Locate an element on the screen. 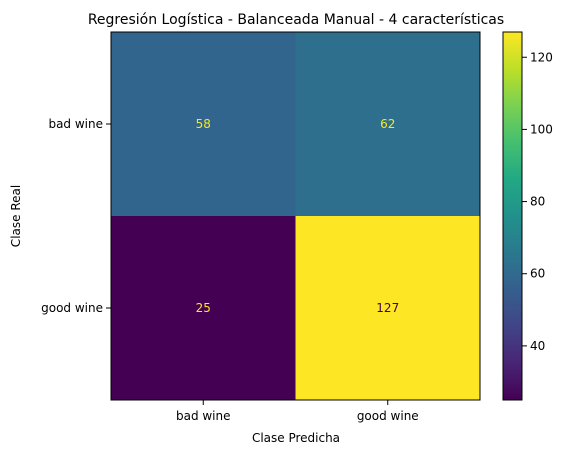 The width and height of the screenshot is (569, 455). cell-value-label: 62 is located at coordinates (387, 124).